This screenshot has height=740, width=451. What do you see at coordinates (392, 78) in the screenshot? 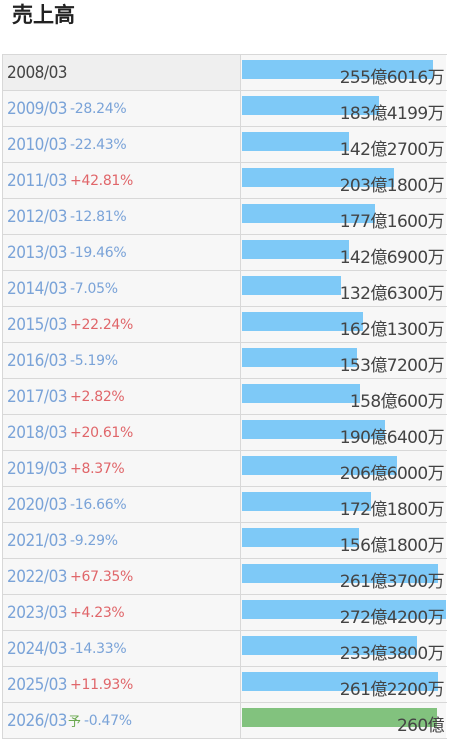
I see `revenue-value: 255億6016万` at bounding box center [392, 78].